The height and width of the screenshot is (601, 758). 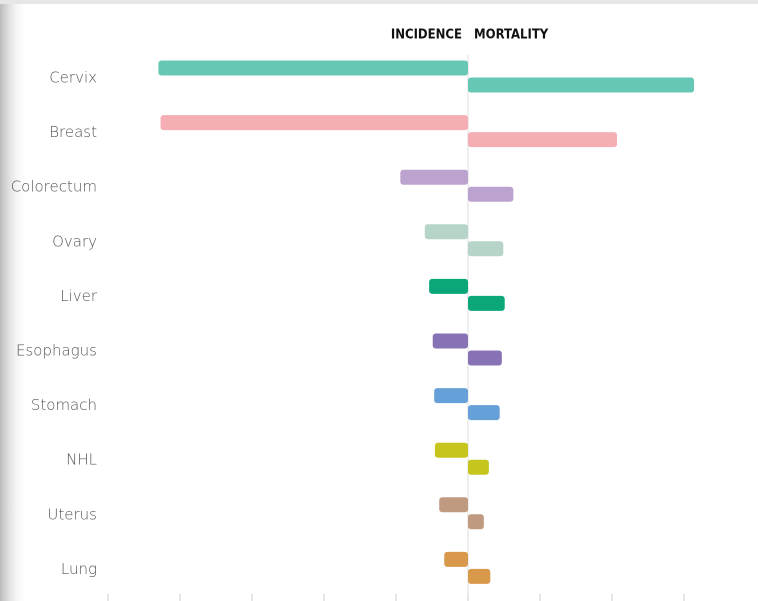 I want to click on category-label: Breast, so click(x=73, y=132).